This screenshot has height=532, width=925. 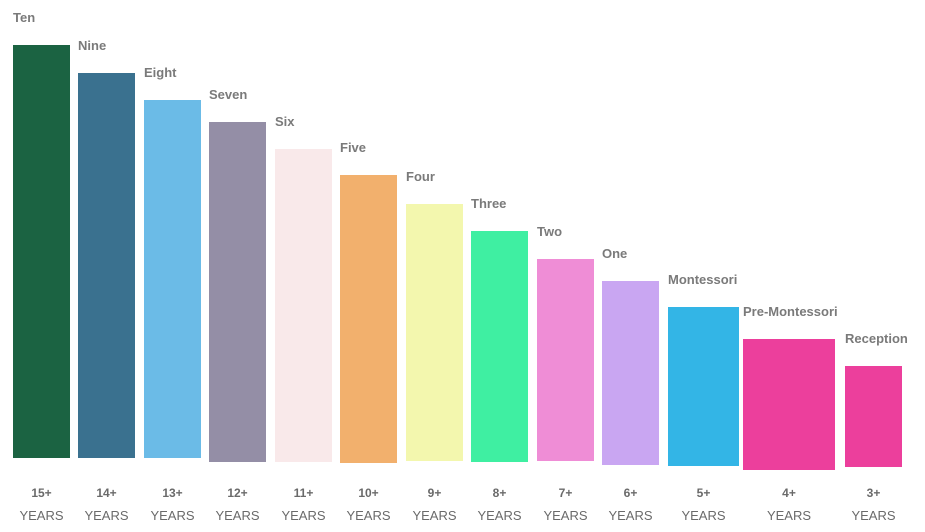 What do you see at coordinates (172, 279) in the screenshot?
I see `bar-eight` at bounding box center [172, 279].